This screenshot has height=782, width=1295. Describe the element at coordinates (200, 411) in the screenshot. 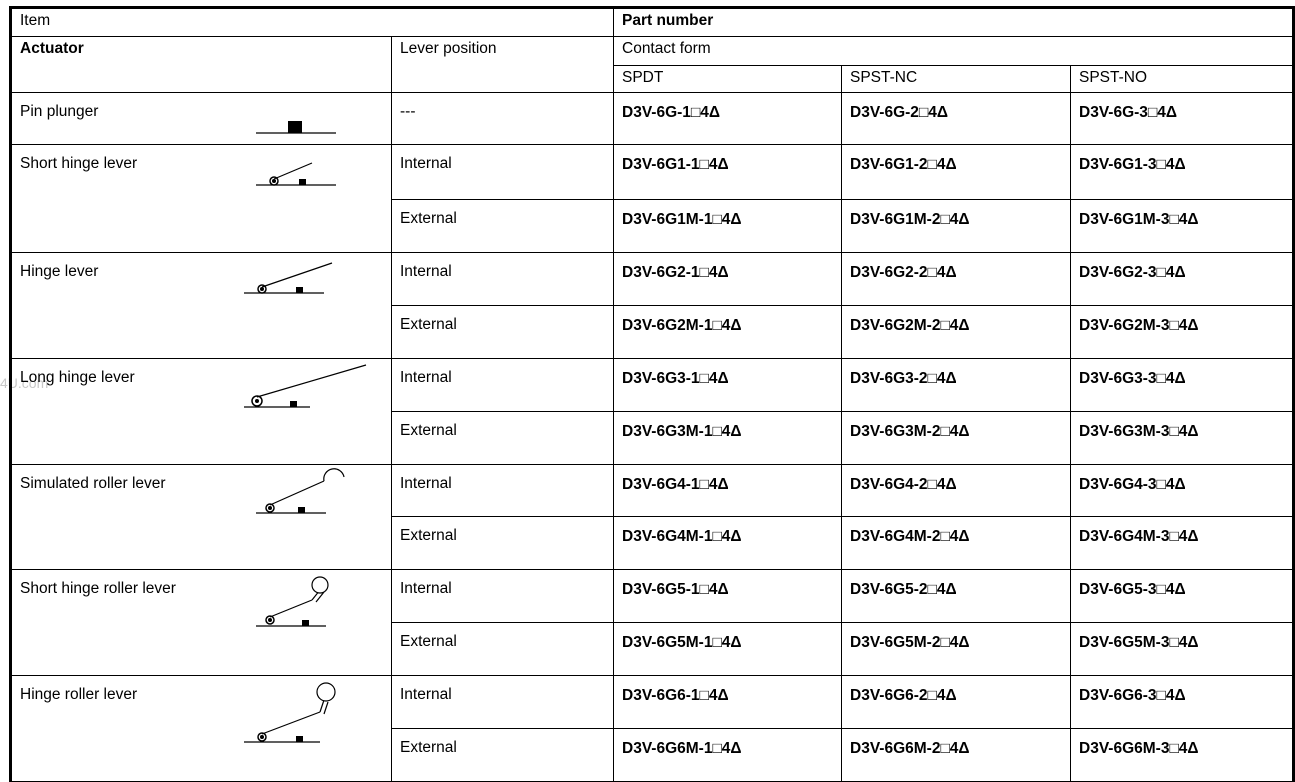

I see `actuator-cell: Long hinge lever` at that location.